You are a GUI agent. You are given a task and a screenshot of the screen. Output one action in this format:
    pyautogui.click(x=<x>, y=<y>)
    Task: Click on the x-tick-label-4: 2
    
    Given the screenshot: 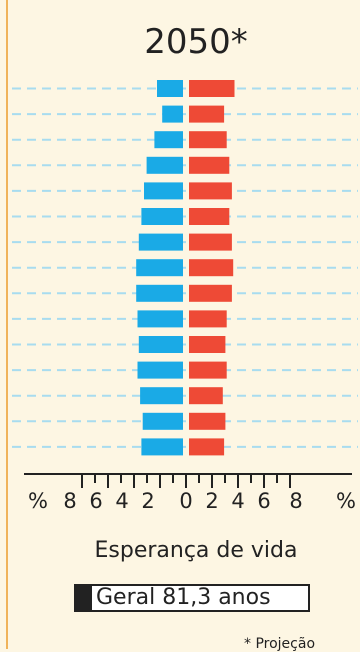 What is the action you would take?
    pyautogui.click(x=147, y=501)
    